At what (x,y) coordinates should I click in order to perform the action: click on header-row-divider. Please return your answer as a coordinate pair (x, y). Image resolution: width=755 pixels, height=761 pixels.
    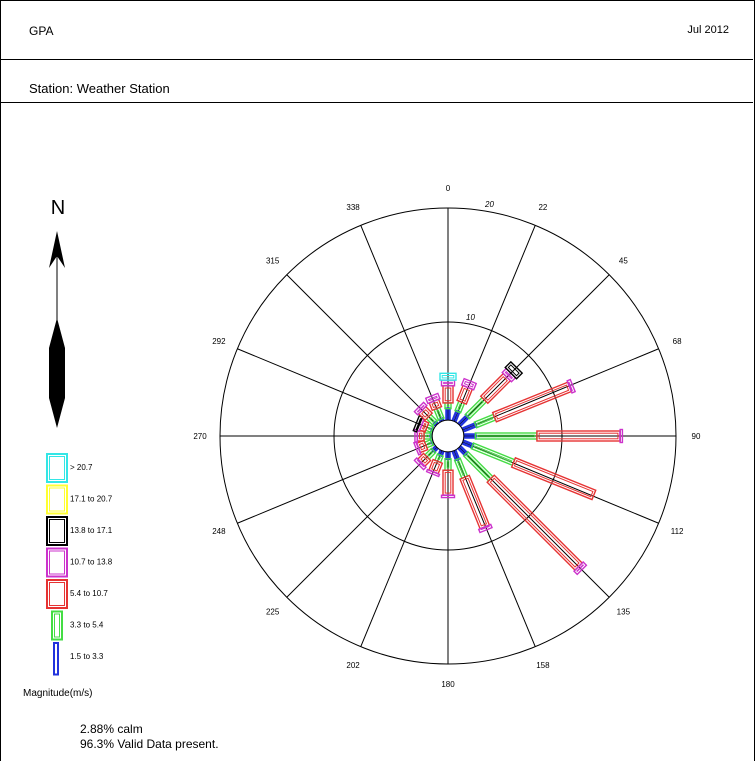
    Looking at the image, I should click on (376, 30).